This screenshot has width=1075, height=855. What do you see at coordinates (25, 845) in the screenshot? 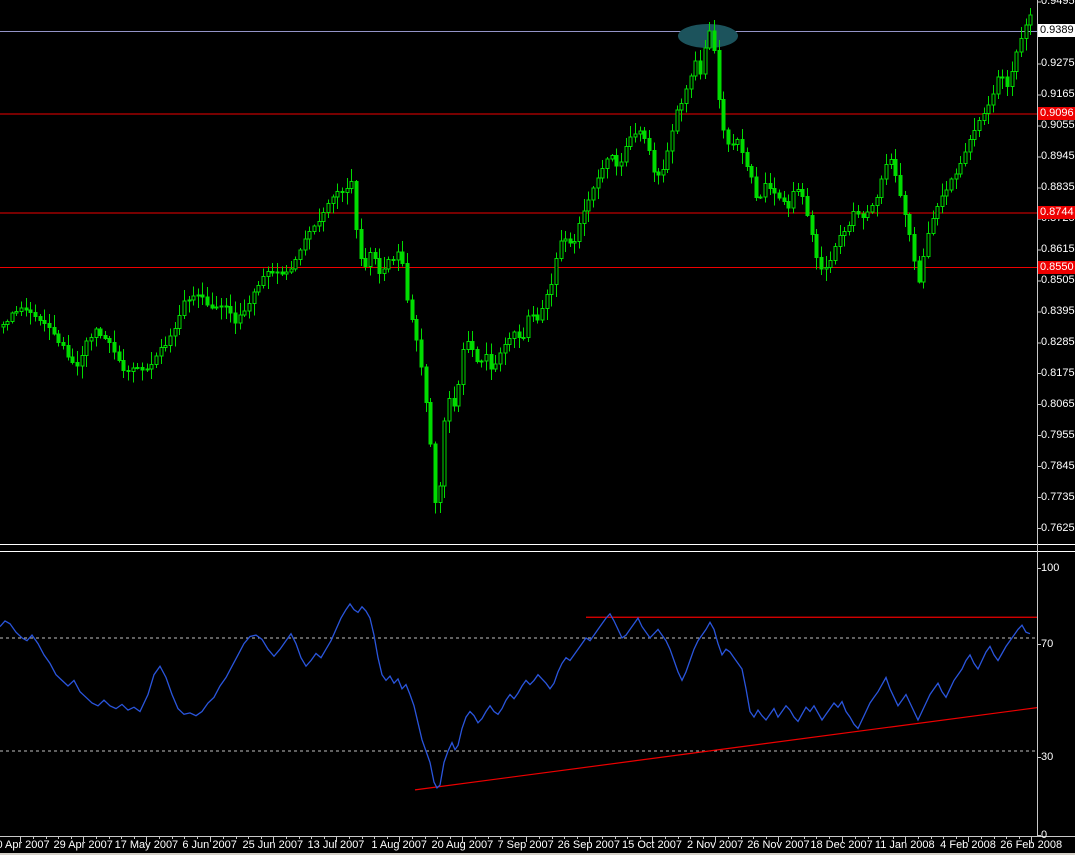
I see `date-tick-label: 10 Apr 2007` at bounding box center [25, 845].